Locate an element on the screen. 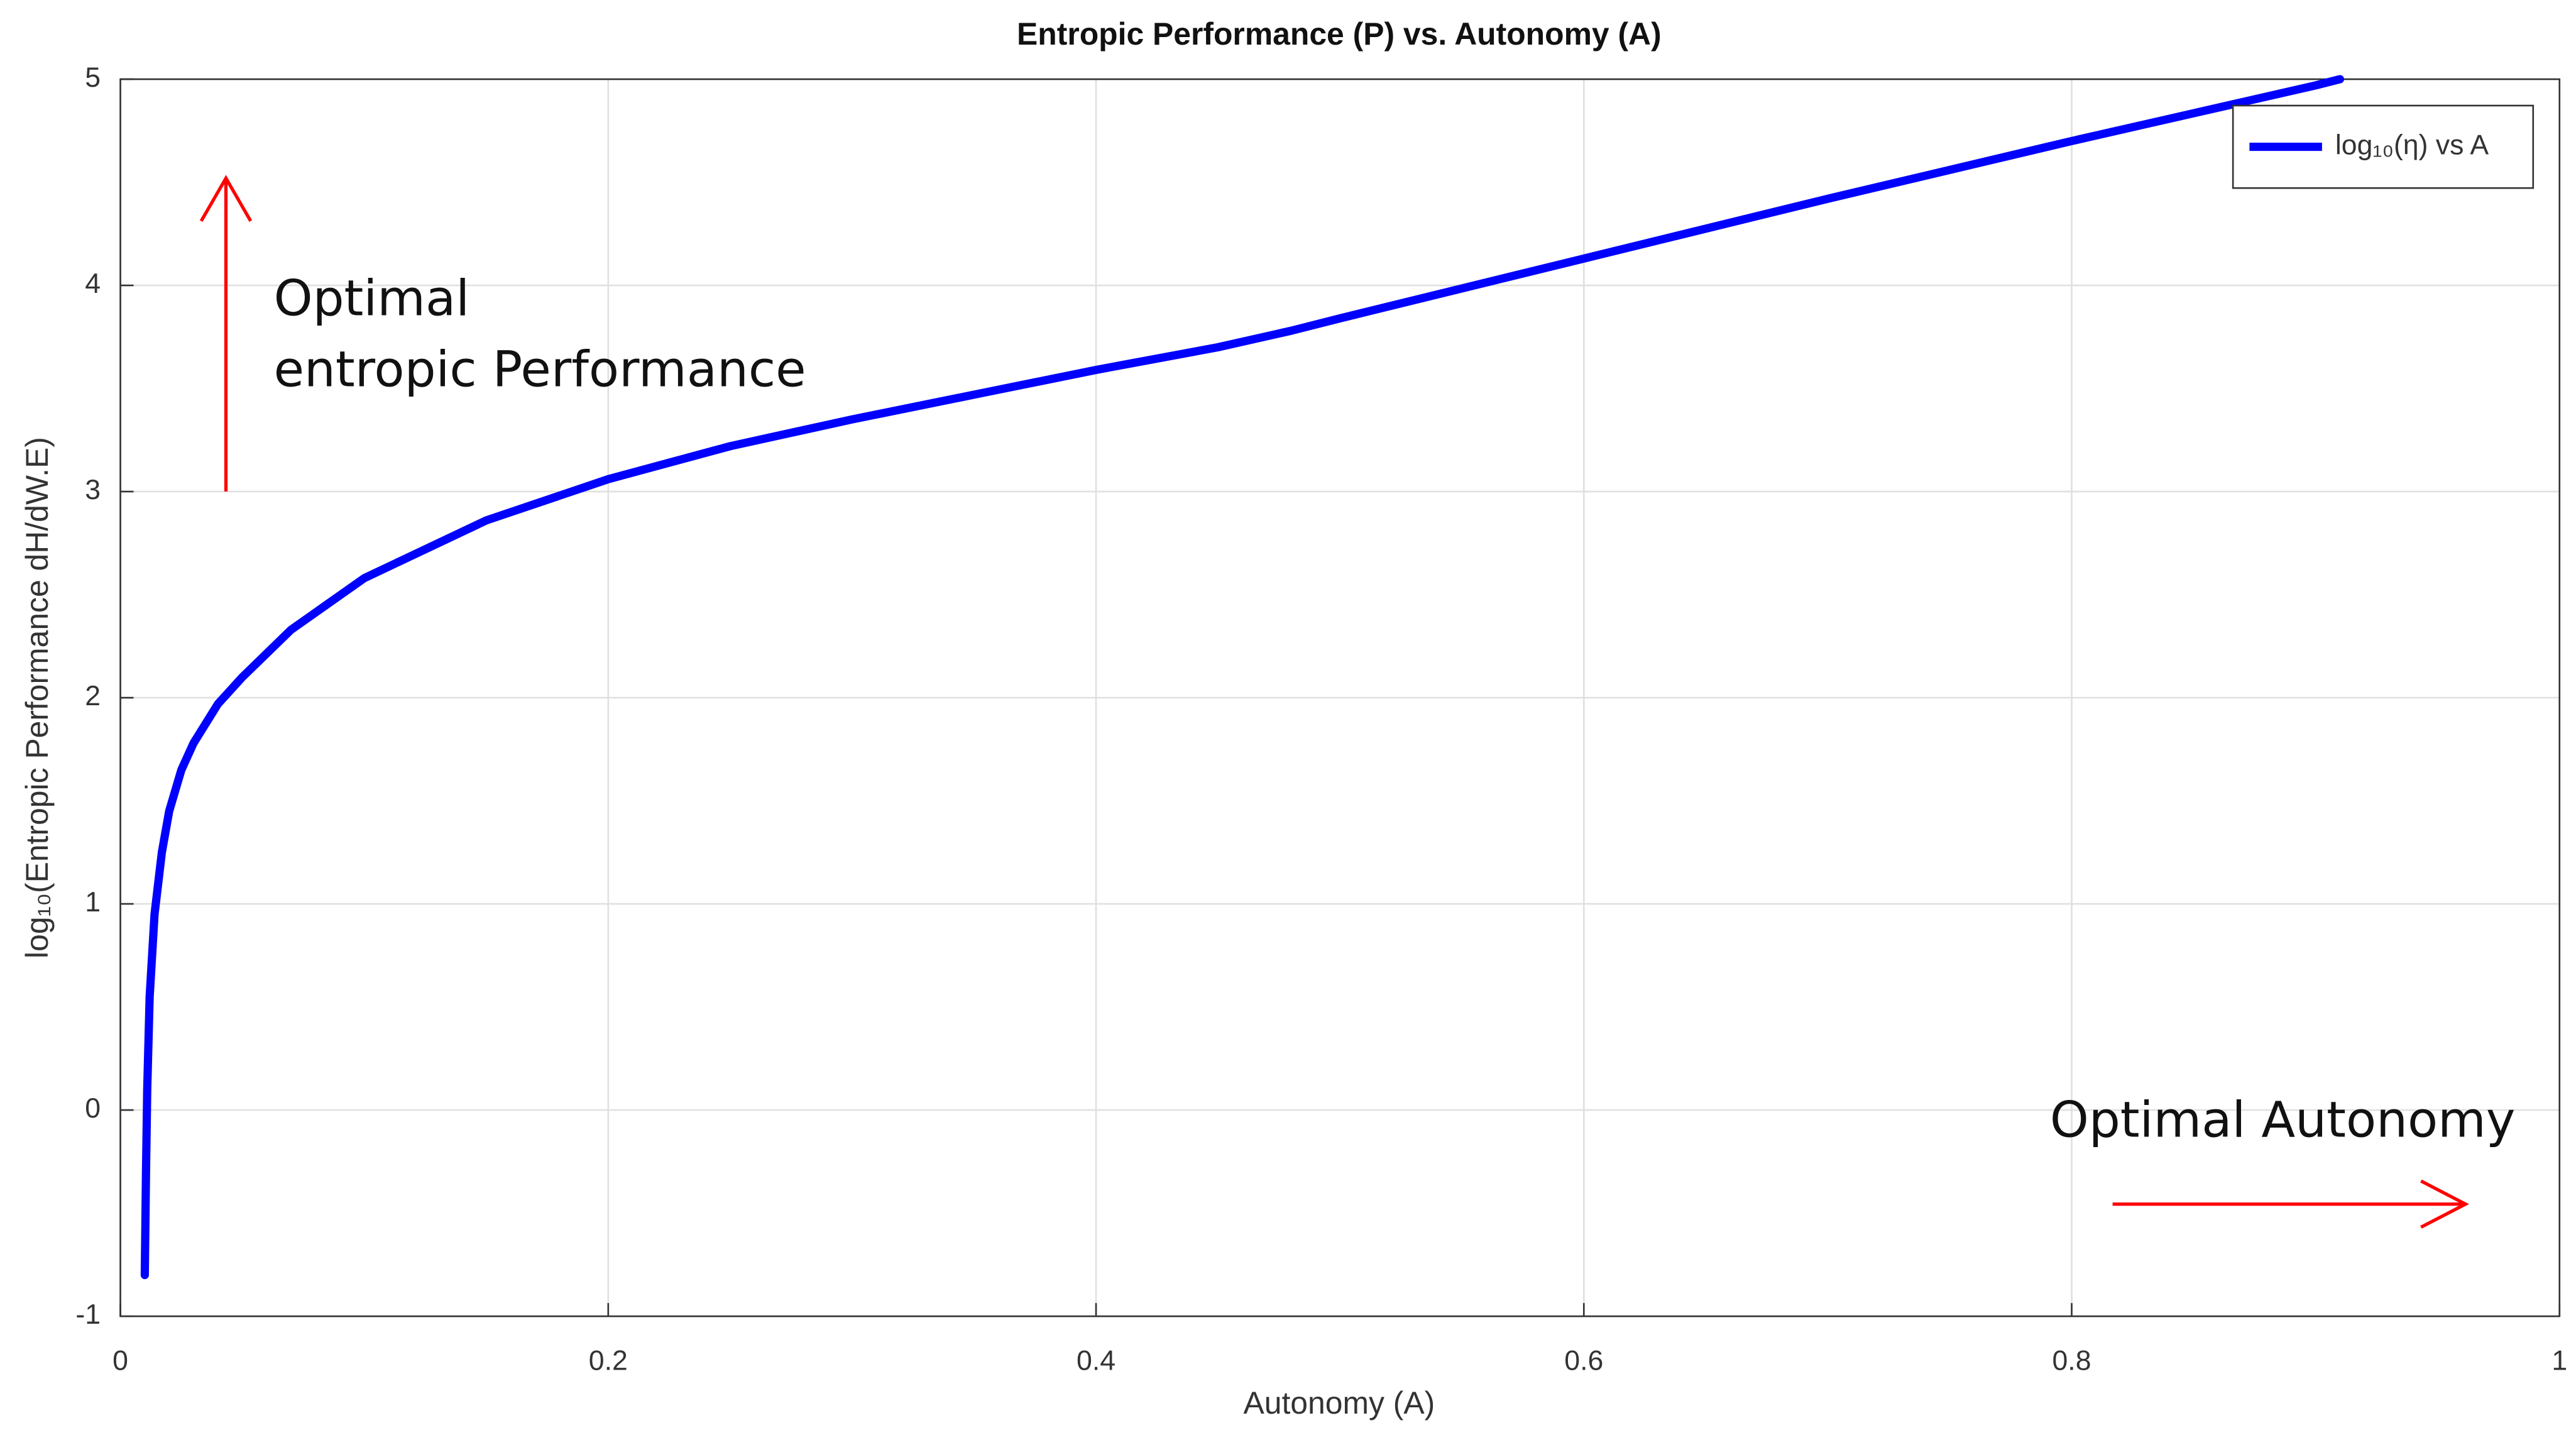 Image resolution: width=2576 pixels, height=1440 pixels. legend: log₁₀(η) vs A is located at coordinates (2383, 147).